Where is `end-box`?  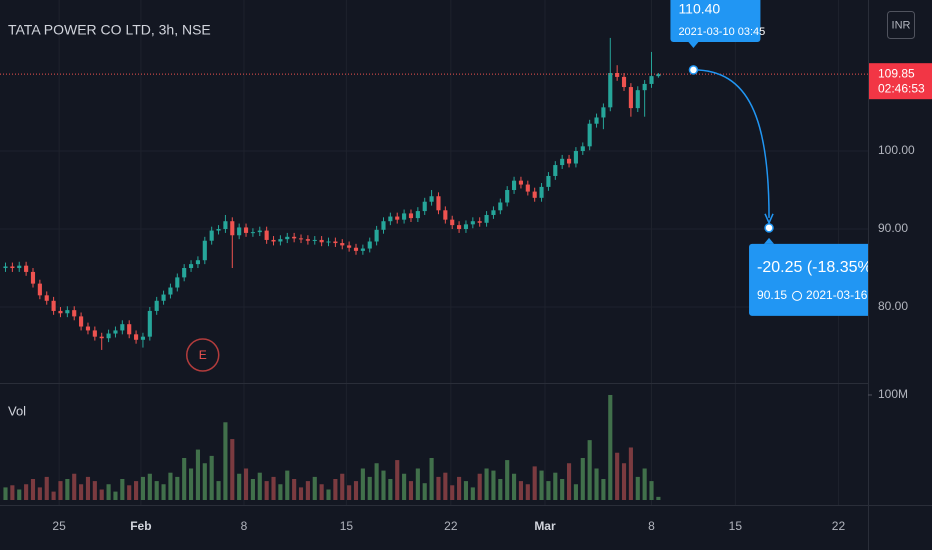 end-box is located at coordinates (808, 279).